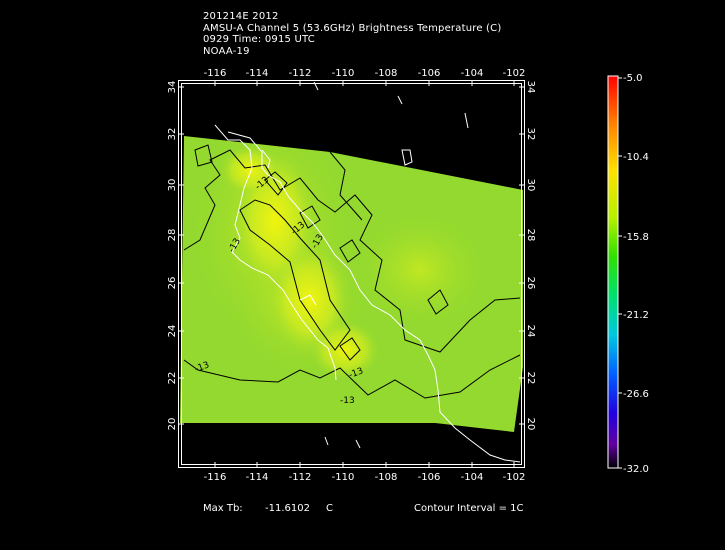  What do you see at coordinates (530, 256) in the screenshot?
I see `lat-labels-right: 20 22 24 26 28 30 32 34` at bounding box center [530, 256].